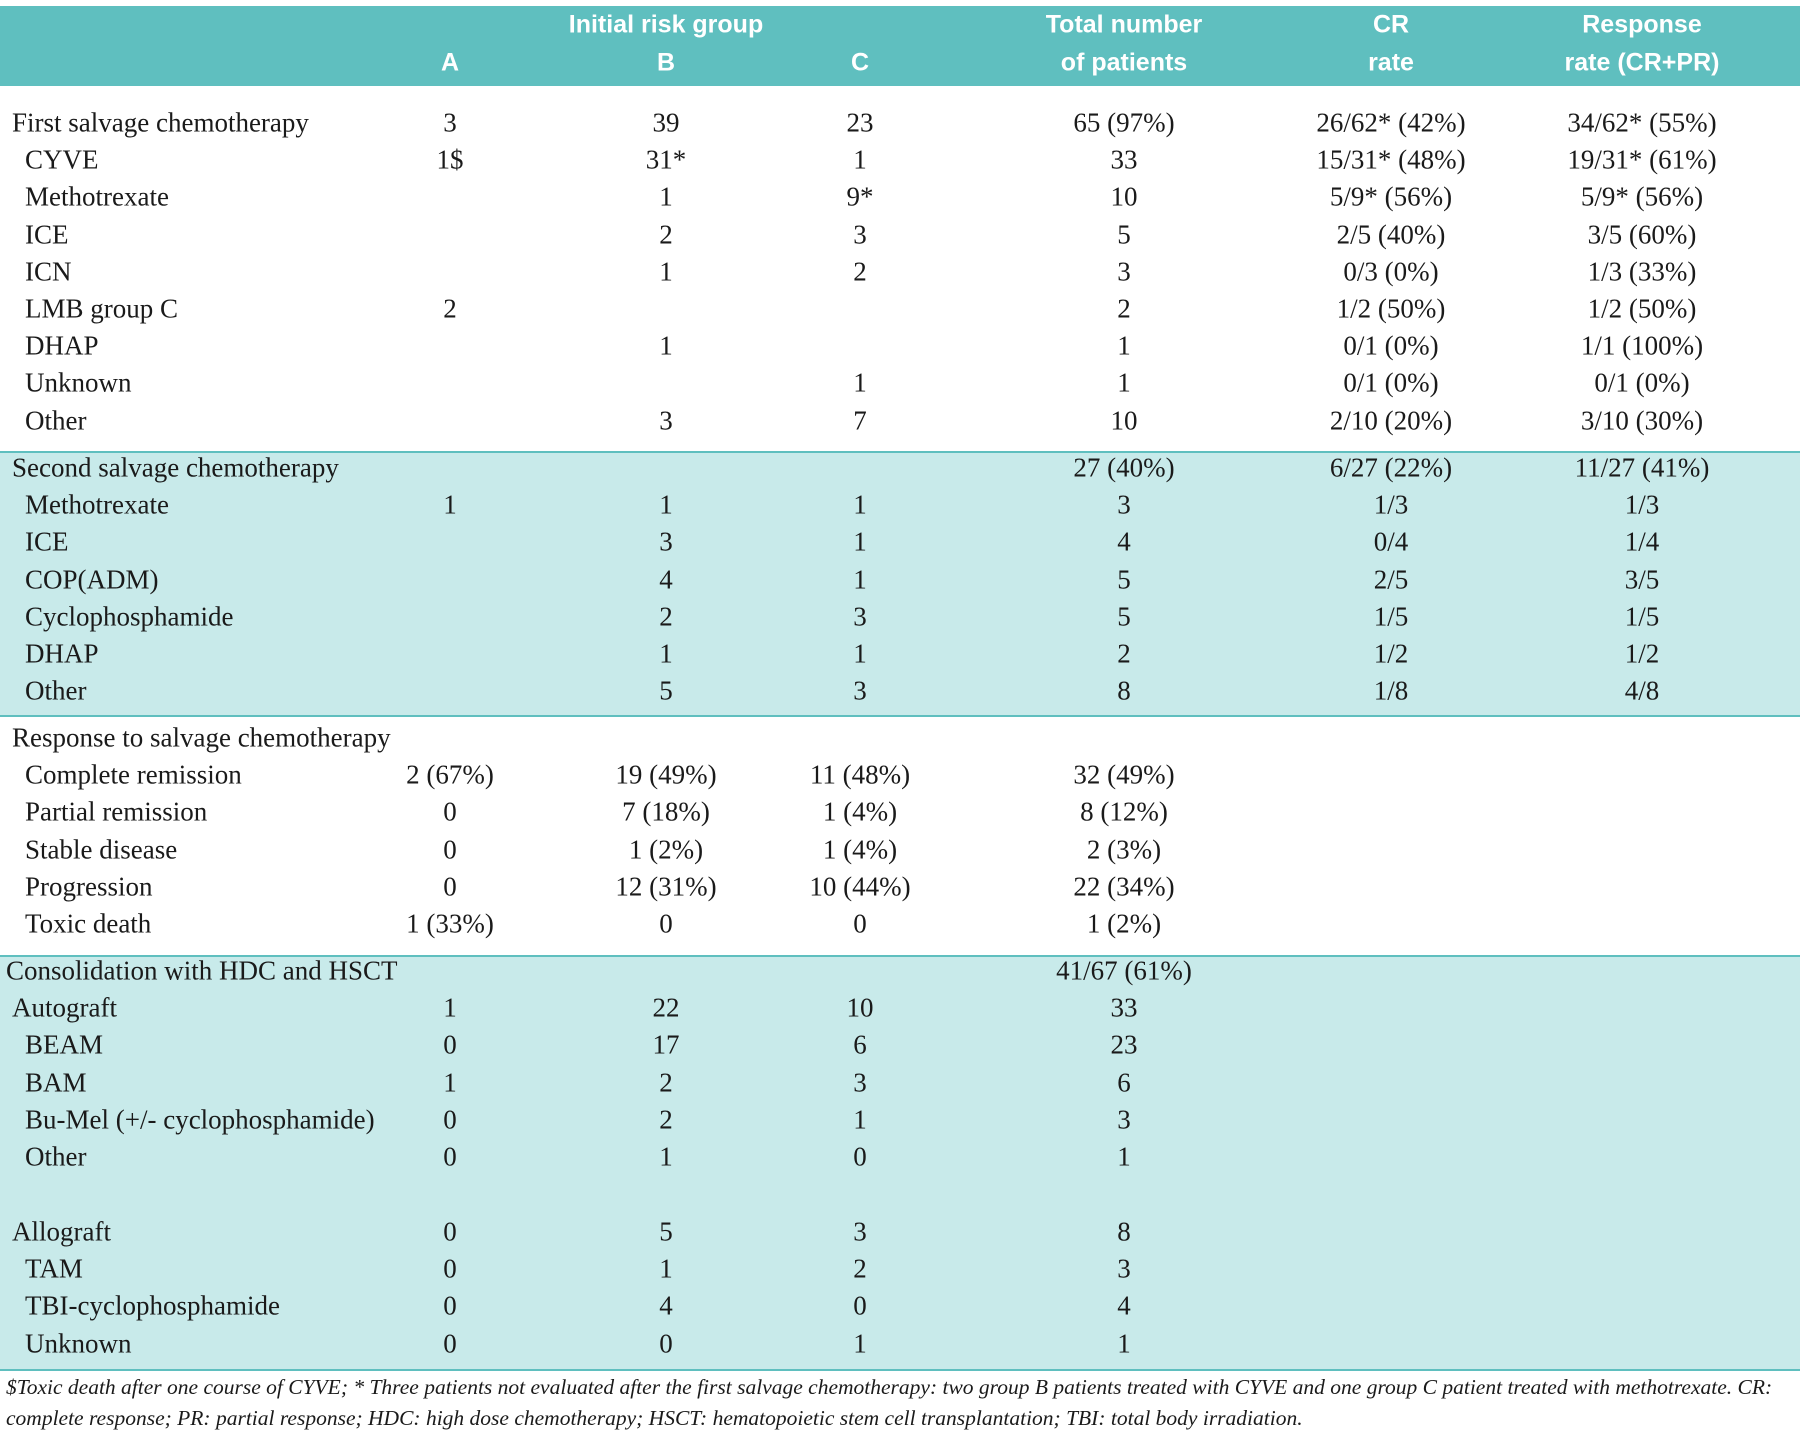  I want to click on header-cell: CR, so click(1391, 24).